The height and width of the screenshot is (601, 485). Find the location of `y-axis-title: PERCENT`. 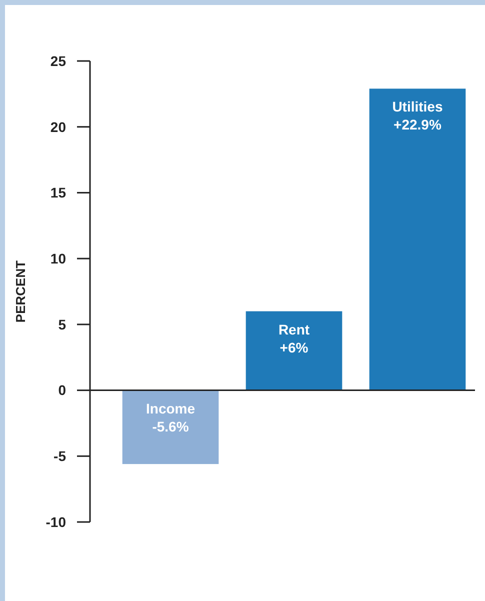

y-axis-title: PERCENT is located at coordinates (20, 291).